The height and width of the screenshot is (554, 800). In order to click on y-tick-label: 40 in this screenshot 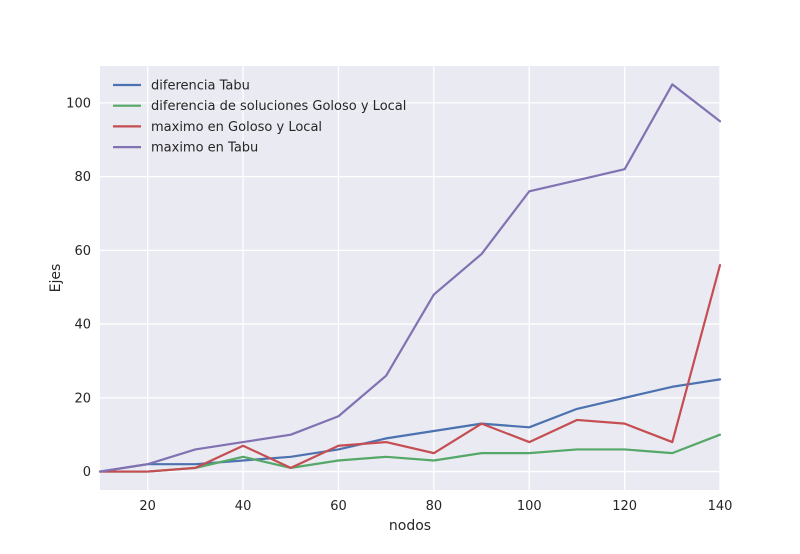, I will do `click(82, 325)`.